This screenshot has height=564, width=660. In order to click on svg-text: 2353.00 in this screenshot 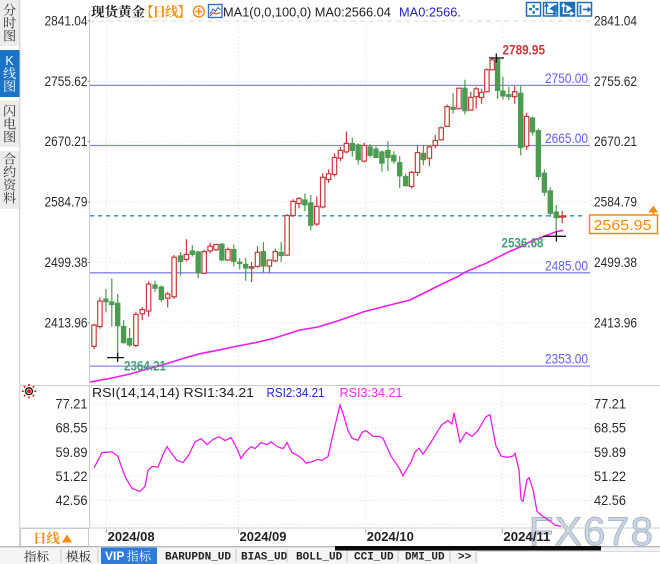, I will do `click(566, 359)`.